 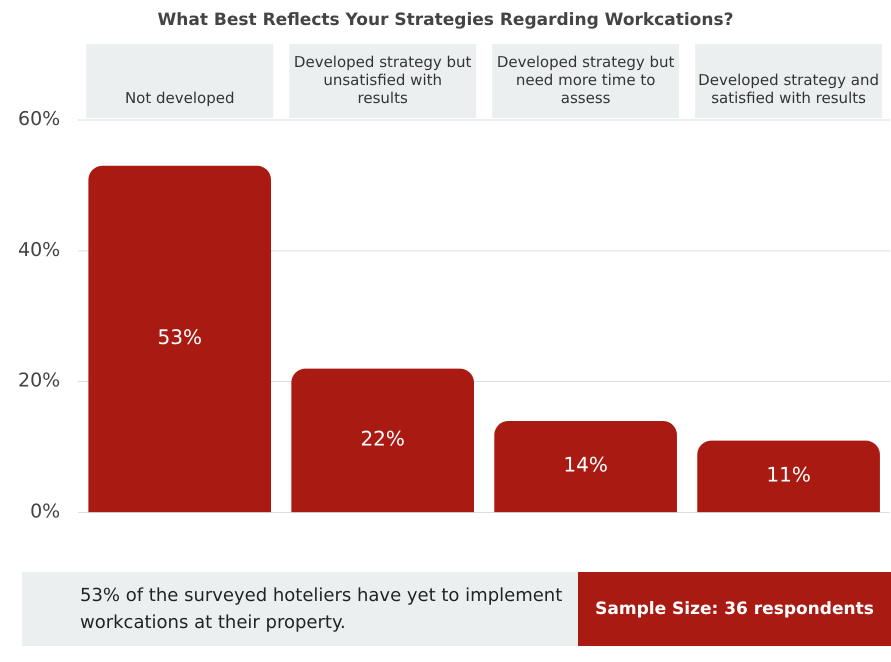 I want to click on data-label: 14%, so click(x=585, y=464).